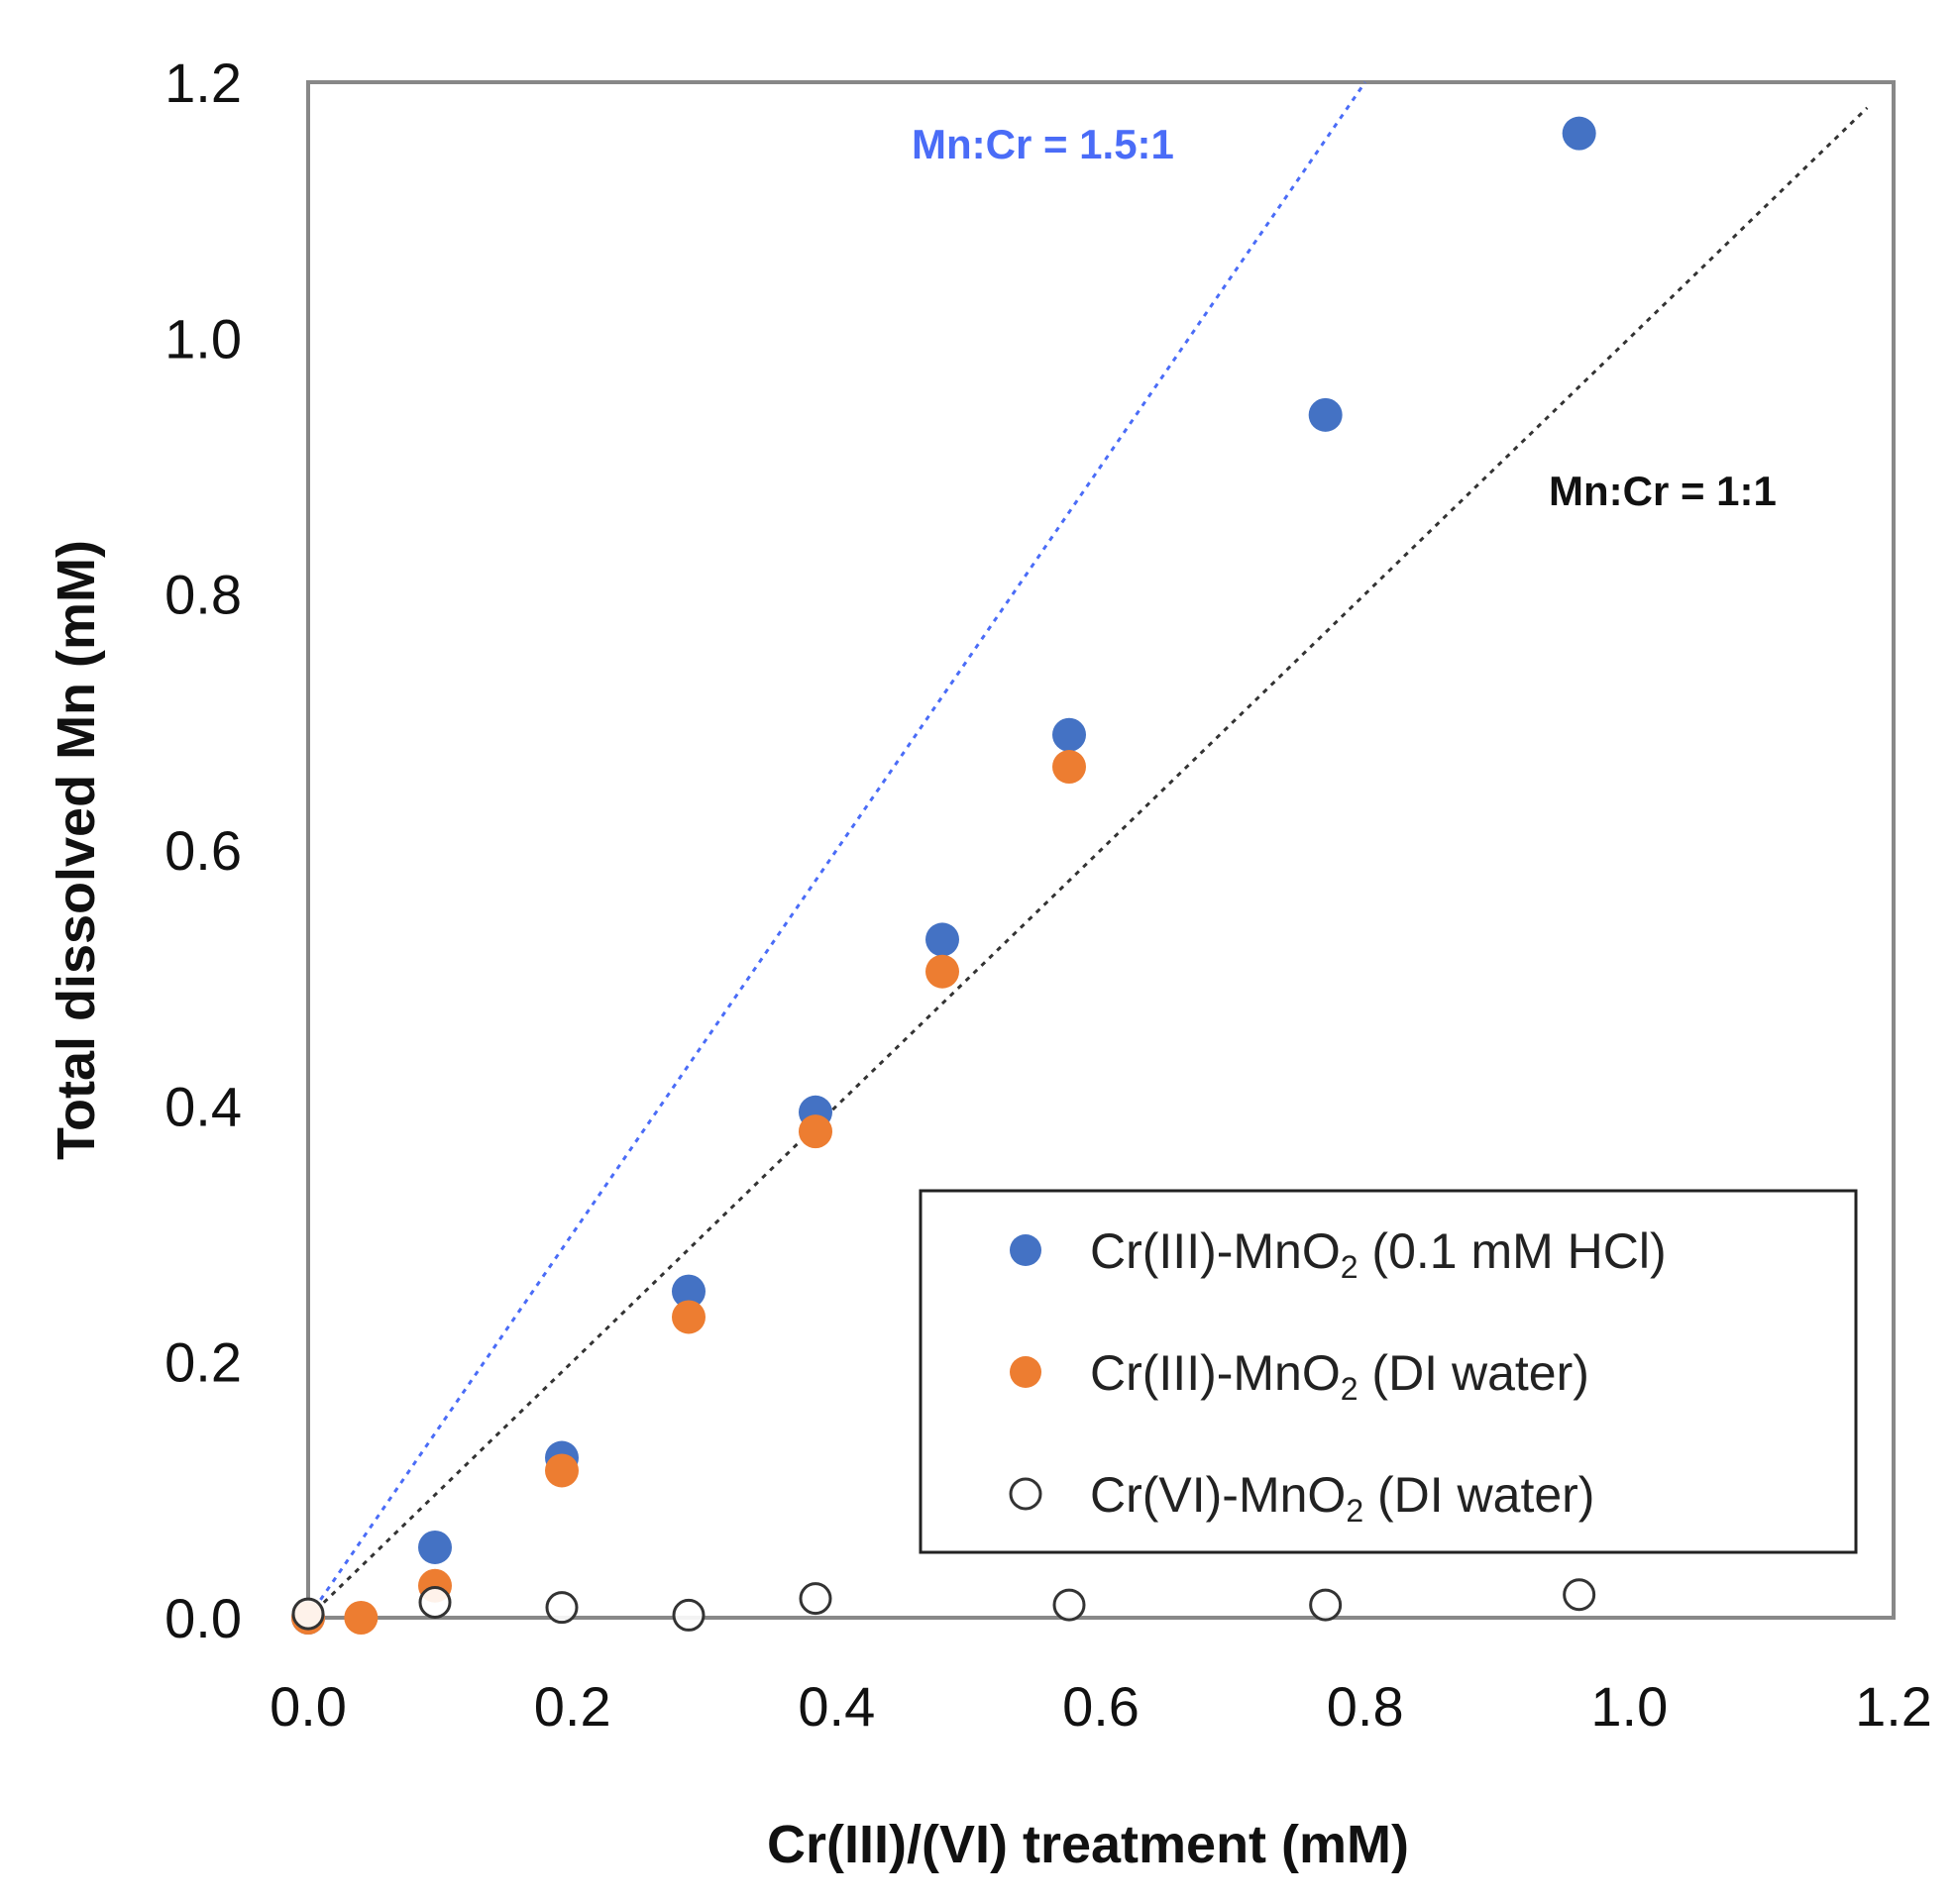 This screenshot has height=1904, width=1956. What do you see at coordinates (1342, 1498) in the screenshot?
I see `legend-label-di-cr6: Cr(VI)-MnO2 (DI water)` at bounding box center [1342, 1498].